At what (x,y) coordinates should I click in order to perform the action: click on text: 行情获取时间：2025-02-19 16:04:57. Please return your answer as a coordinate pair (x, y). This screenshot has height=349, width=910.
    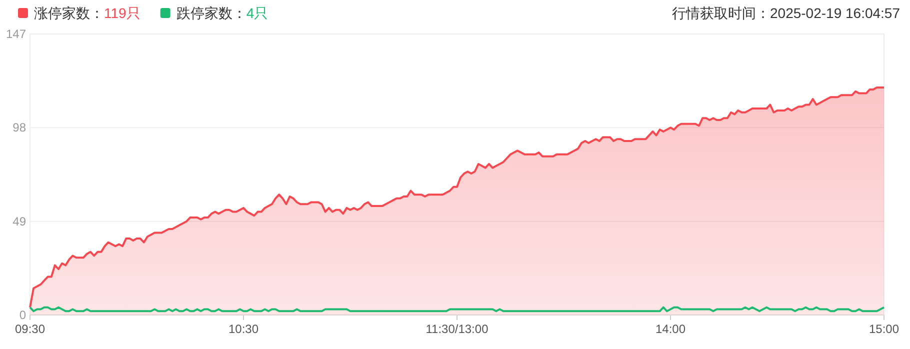
    Looking at the image, I should click on (786, 13).